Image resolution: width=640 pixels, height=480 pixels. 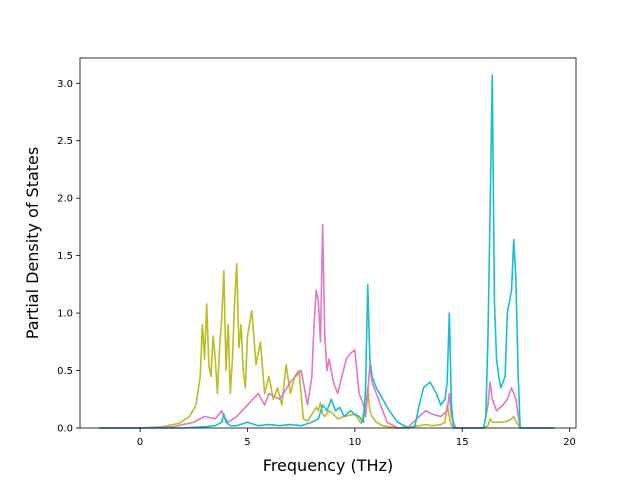 What do you see at coordinates (140, 442) in the screenshot?
I see `x-tick-label: 0` at bounding box center [140, 442].